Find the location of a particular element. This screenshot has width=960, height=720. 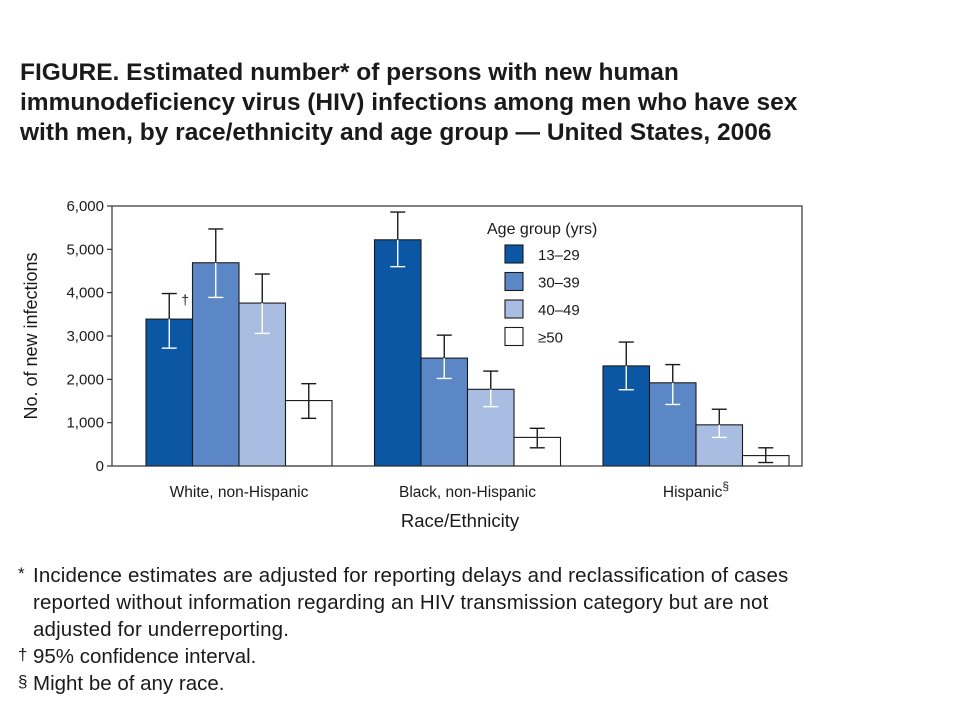

legend-item: 40–49 is located at coordinates (542, 309).